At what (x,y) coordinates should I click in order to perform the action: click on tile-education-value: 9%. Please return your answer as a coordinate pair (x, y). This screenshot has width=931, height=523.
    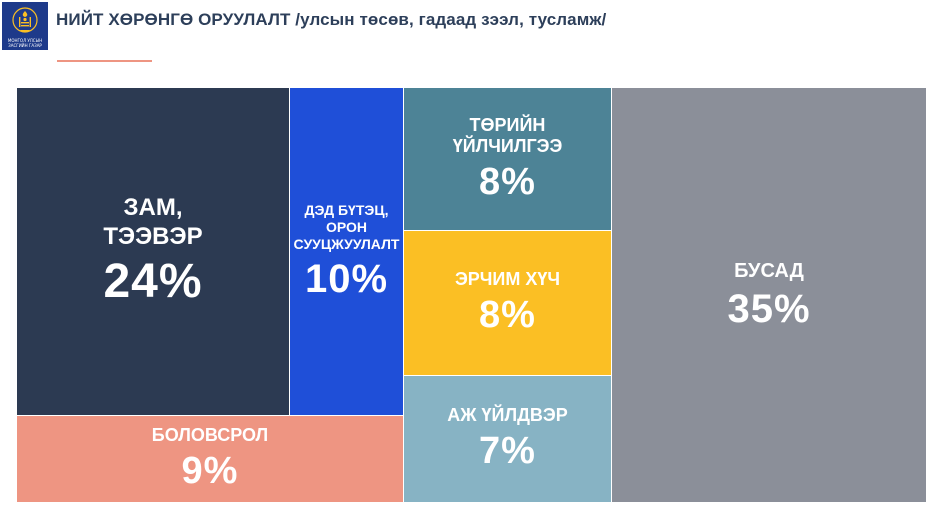
    Looking at the image, I should click on (210, 470).